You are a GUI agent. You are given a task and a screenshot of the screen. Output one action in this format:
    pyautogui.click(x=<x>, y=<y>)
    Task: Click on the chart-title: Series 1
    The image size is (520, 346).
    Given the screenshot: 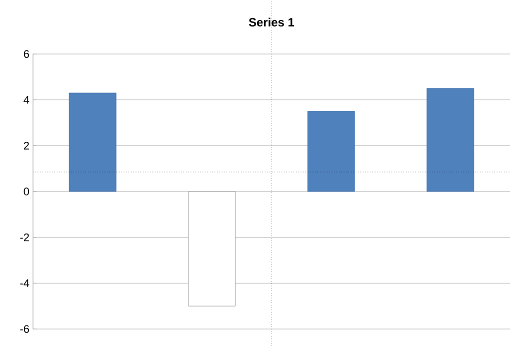 What is the action you would take?
    pyautogui.click(x=271, y=22)
    